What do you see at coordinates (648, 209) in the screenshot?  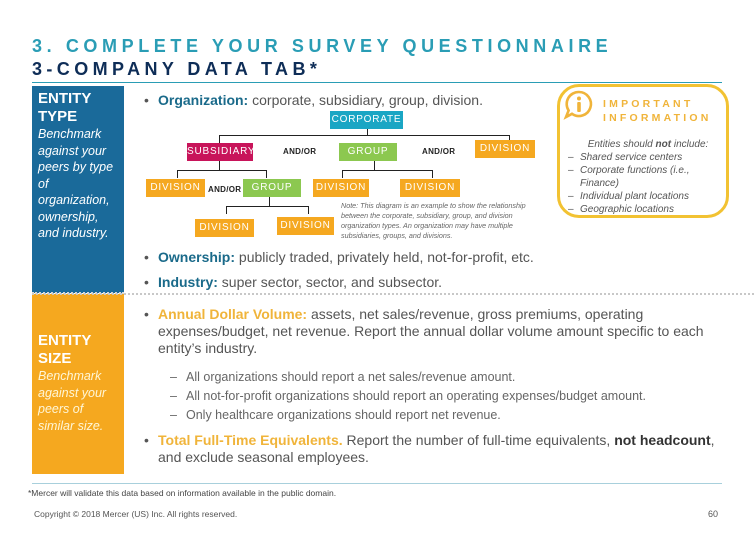 I see `list-item: Geographic locations` at bounding box center [648, 209].